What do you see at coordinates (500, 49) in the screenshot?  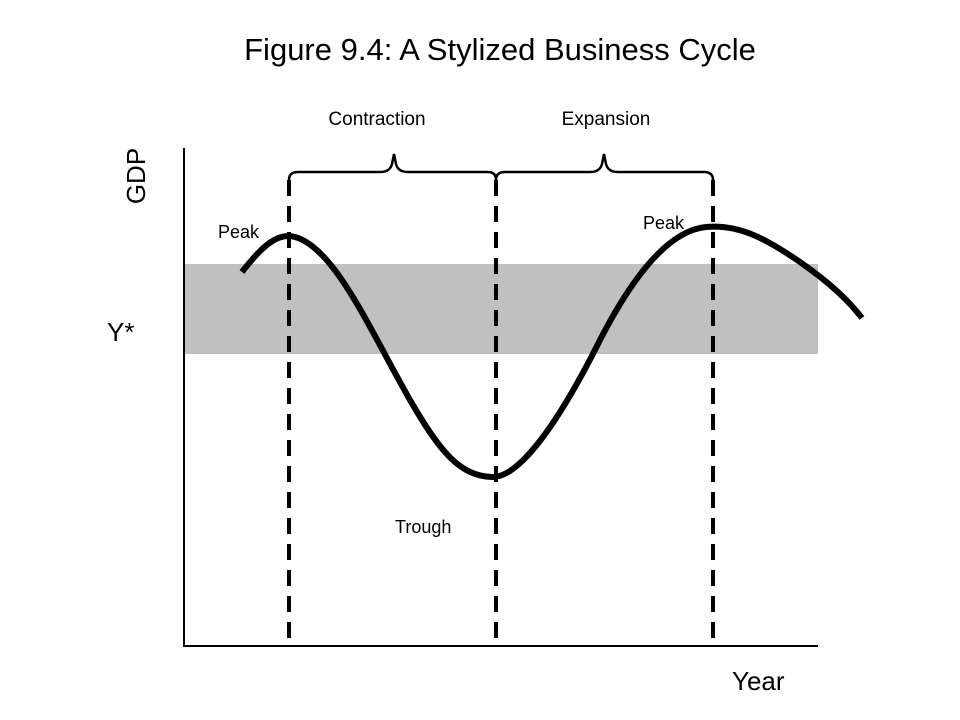 I see `figure-title: Figure 9.4: A Stylized Business Cycle` at bounding box center [500, 49].